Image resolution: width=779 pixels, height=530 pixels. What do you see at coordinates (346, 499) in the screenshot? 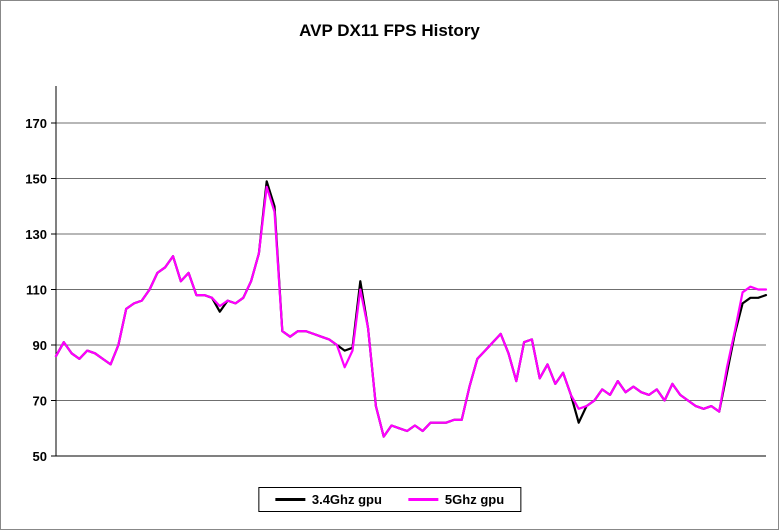
I see `legend-label-34ghz: 3.4Ghz gpu` at bounding box center [346, 499].